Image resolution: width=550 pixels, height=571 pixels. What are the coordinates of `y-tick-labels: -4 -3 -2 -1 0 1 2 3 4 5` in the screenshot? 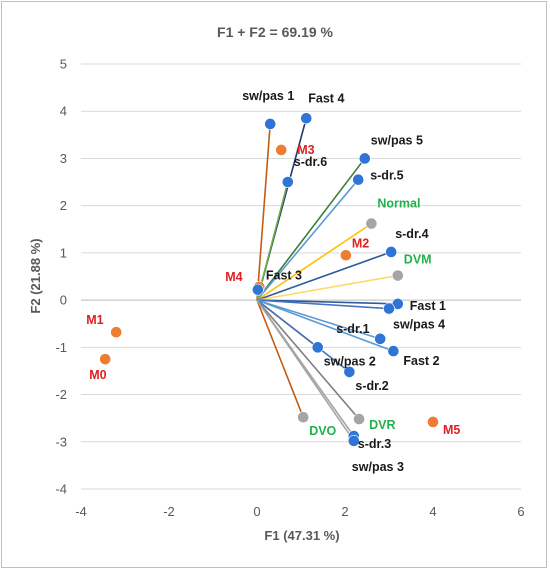 It's located at (61, 277).